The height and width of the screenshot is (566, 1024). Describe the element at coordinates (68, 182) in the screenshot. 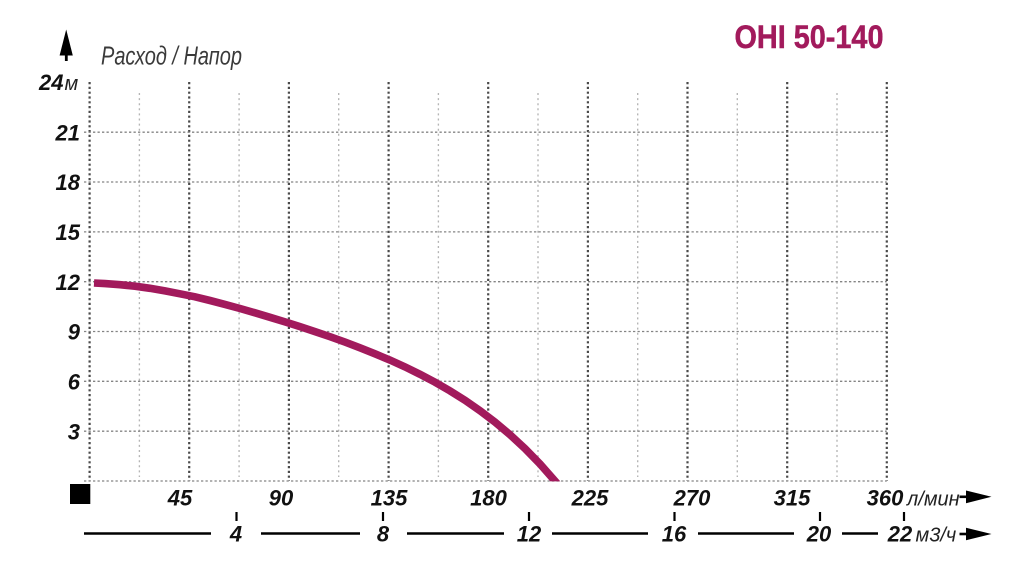

I see `svg-text: 18` at that location.